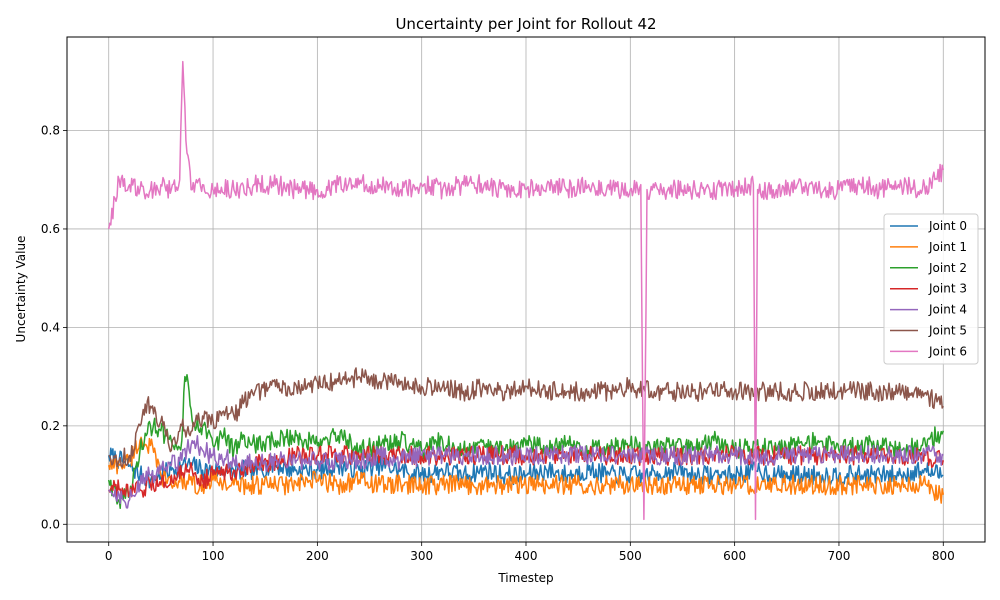  What do you see at coordinates (50, 524) in the screenshot?
I see `y-tick-label: 0.0` at bounding box center [50, 524].